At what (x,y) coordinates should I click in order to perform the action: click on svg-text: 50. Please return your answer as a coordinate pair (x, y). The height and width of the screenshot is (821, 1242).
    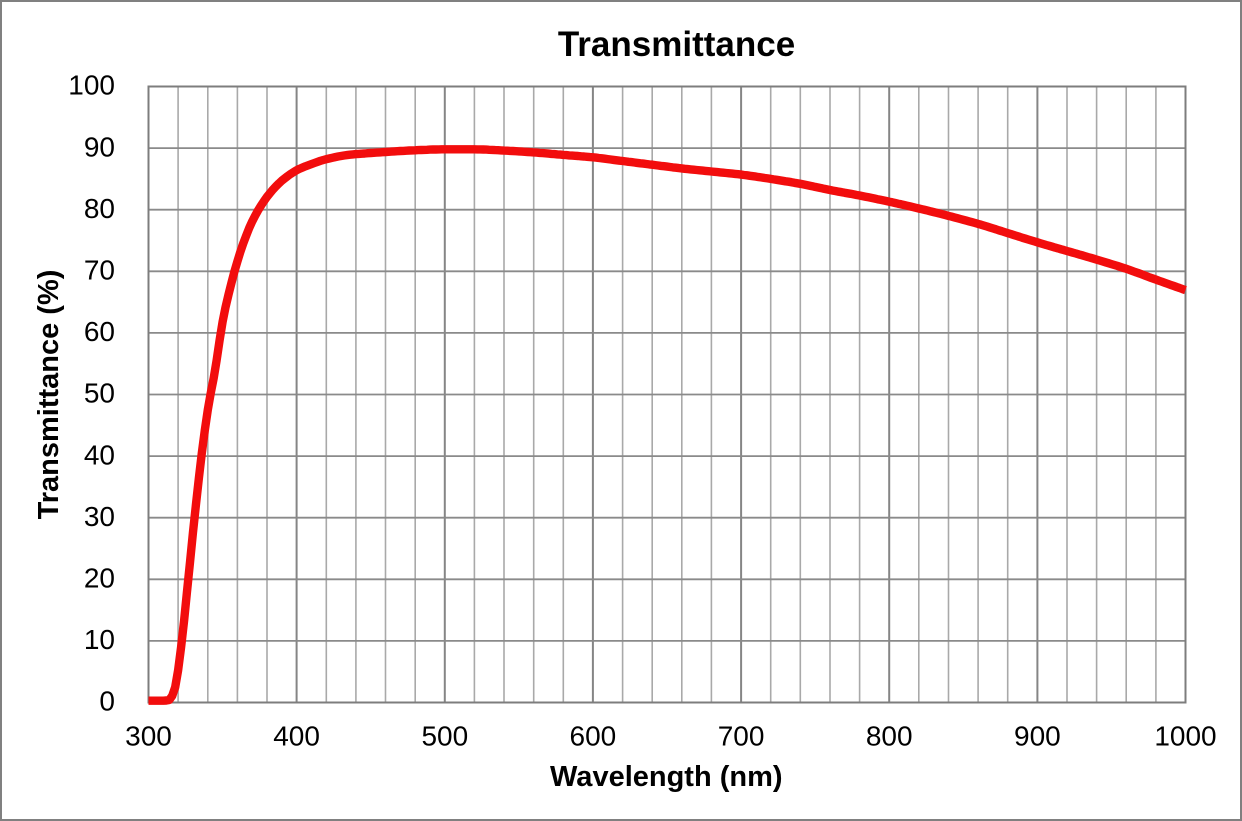
    Looking at the image, I should click on (99, 393).